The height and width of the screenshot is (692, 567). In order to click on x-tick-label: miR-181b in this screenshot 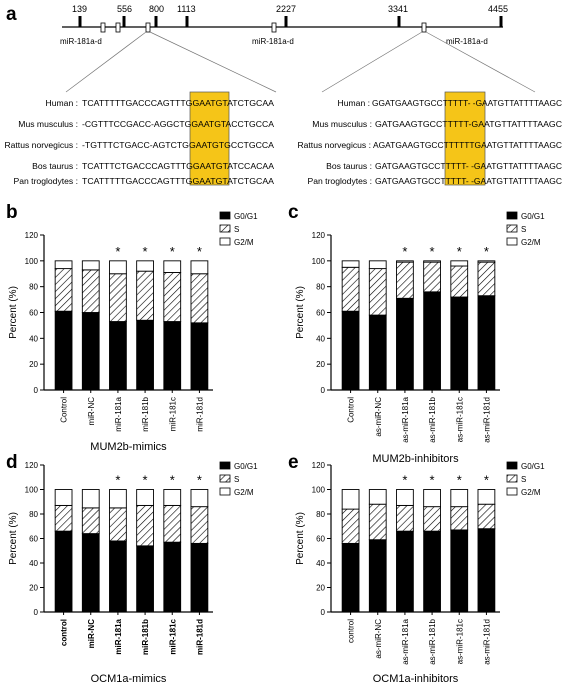, I will do `click(145, 413)`.